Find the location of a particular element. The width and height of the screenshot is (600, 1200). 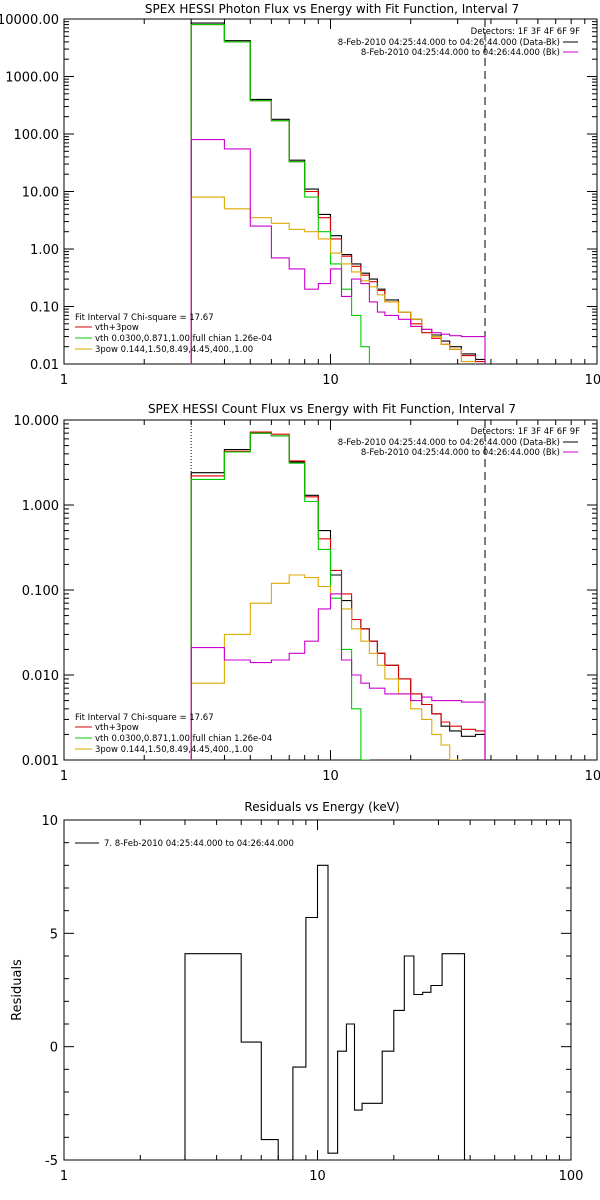

residuals-marks is located at coordinates (325, 1012).